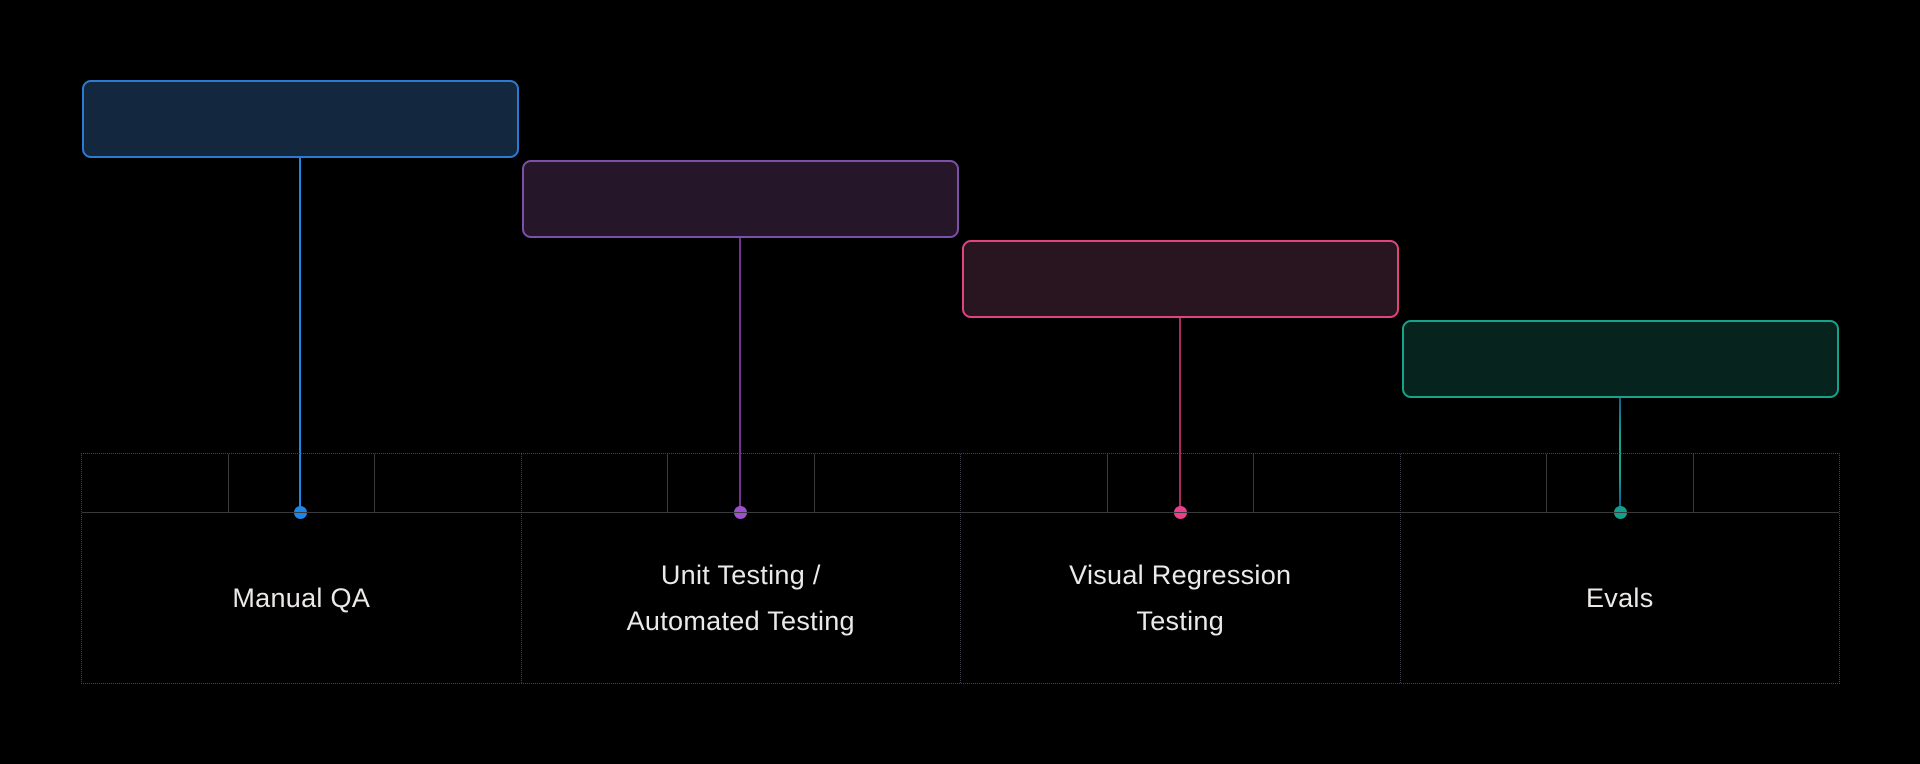  What do you see at coordinates (740, 199) in the screenshot?
I see `stage-box-unit-automated-testing` at bounding box center [740, 199].